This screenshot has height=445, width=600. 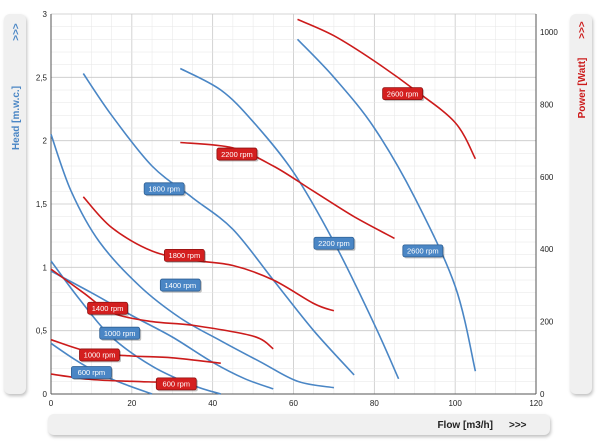 What do you see at coordinates (547, 104) in the screenshot?
I see `y-right-tick-label: 800` at bounding box center [547, 104].